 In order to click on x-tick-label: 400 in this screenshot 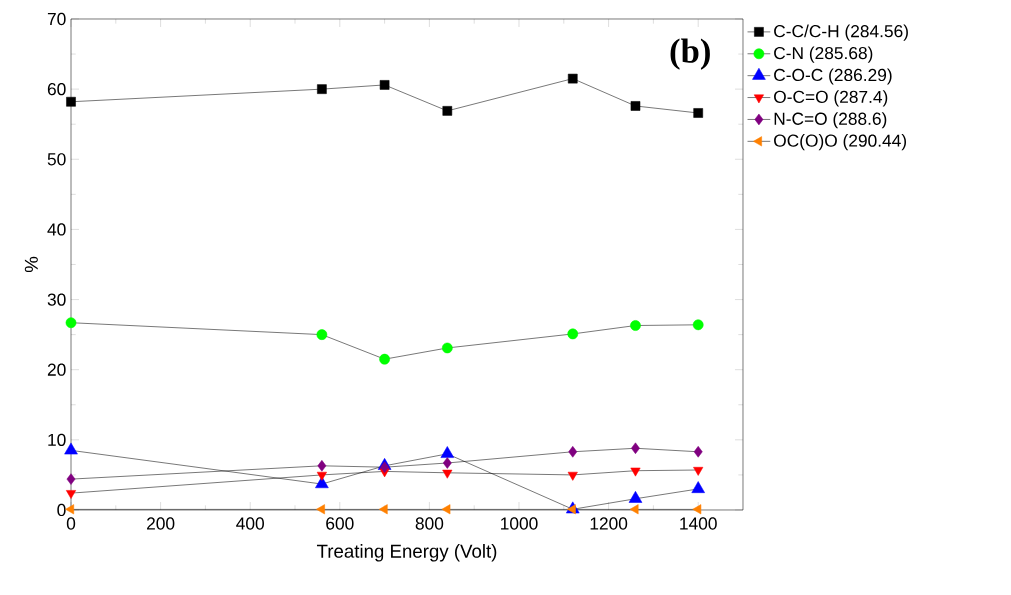, I will do `click(250, 523)`.